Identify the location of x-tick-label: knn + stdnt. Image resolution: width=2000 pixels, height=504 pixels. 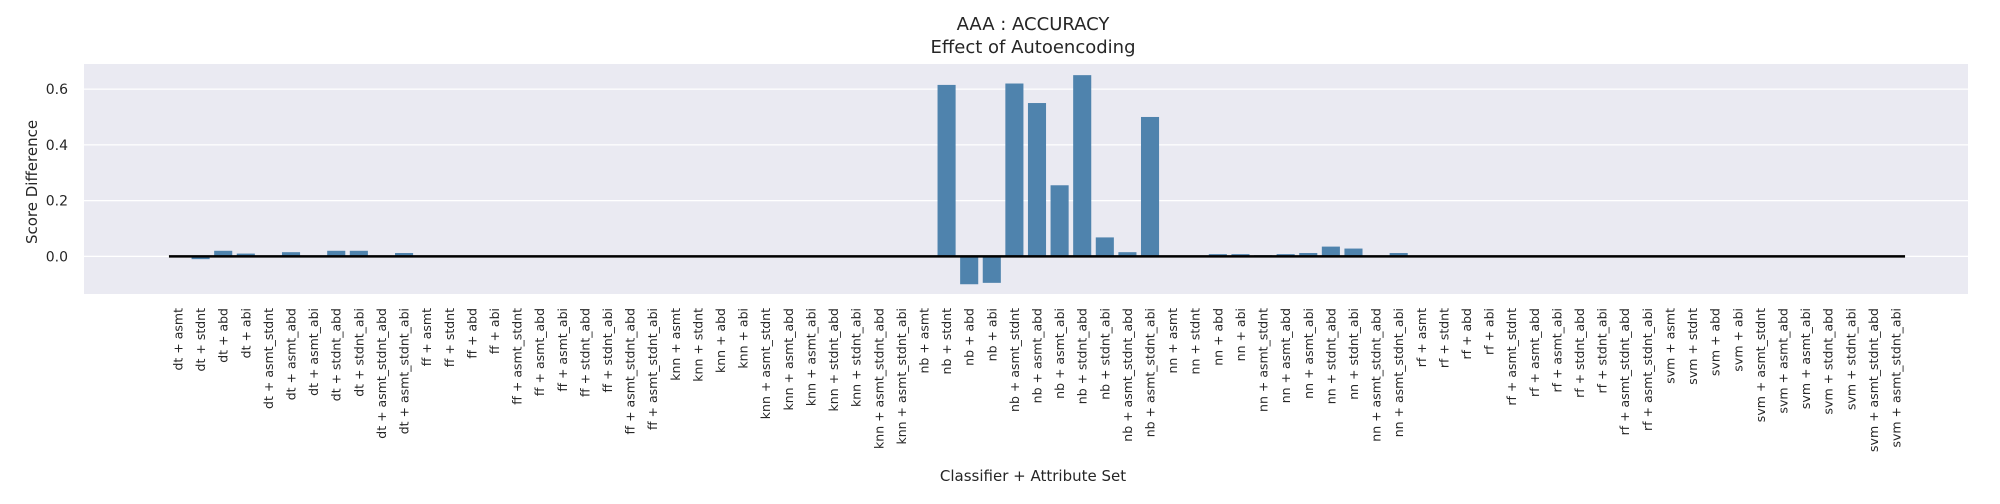
(697, 345).